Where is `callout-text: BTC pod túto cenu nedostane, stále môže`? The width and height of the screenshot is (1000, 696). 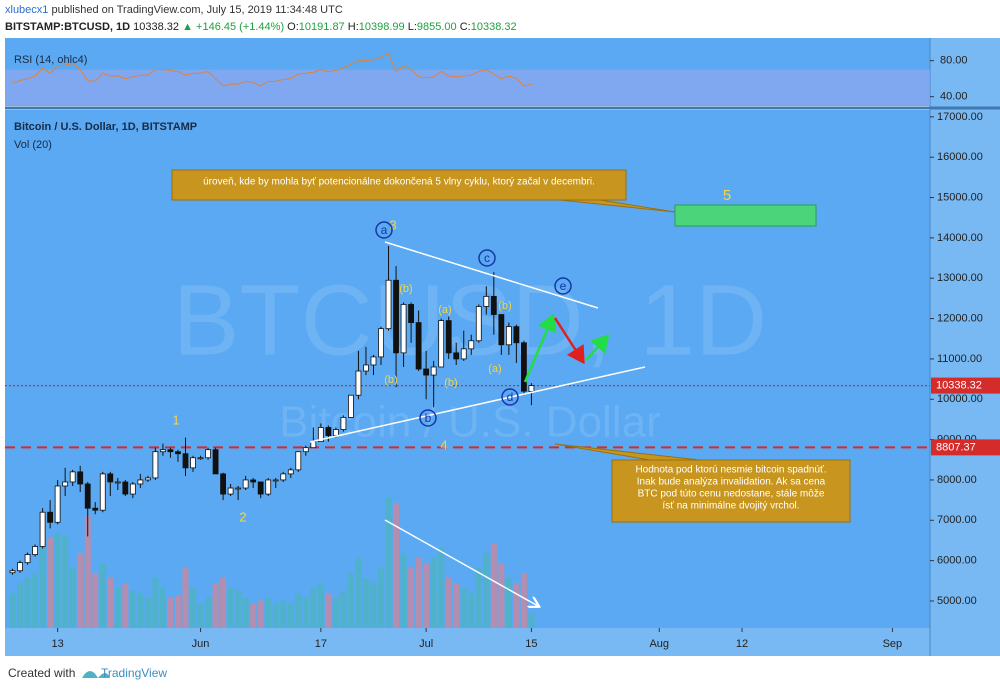
callout-text: BTC pod túto cenu nedostane, stále môže is located at coordinates (731, 494).